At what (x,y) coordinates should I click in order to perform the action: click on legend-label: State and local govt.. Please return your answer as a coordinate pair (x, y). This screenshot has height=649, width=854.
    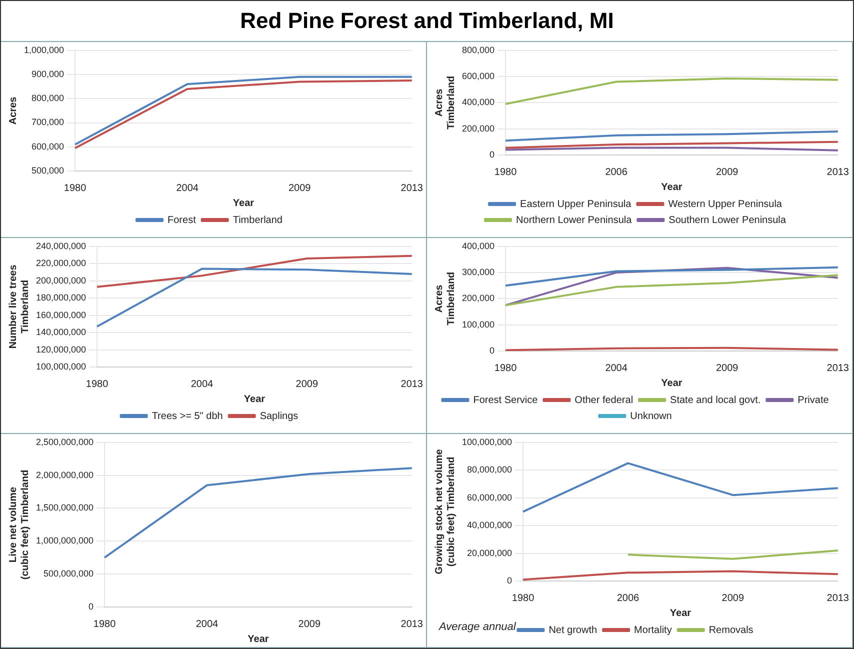
    Looking at the image, I should click on (715, 400).